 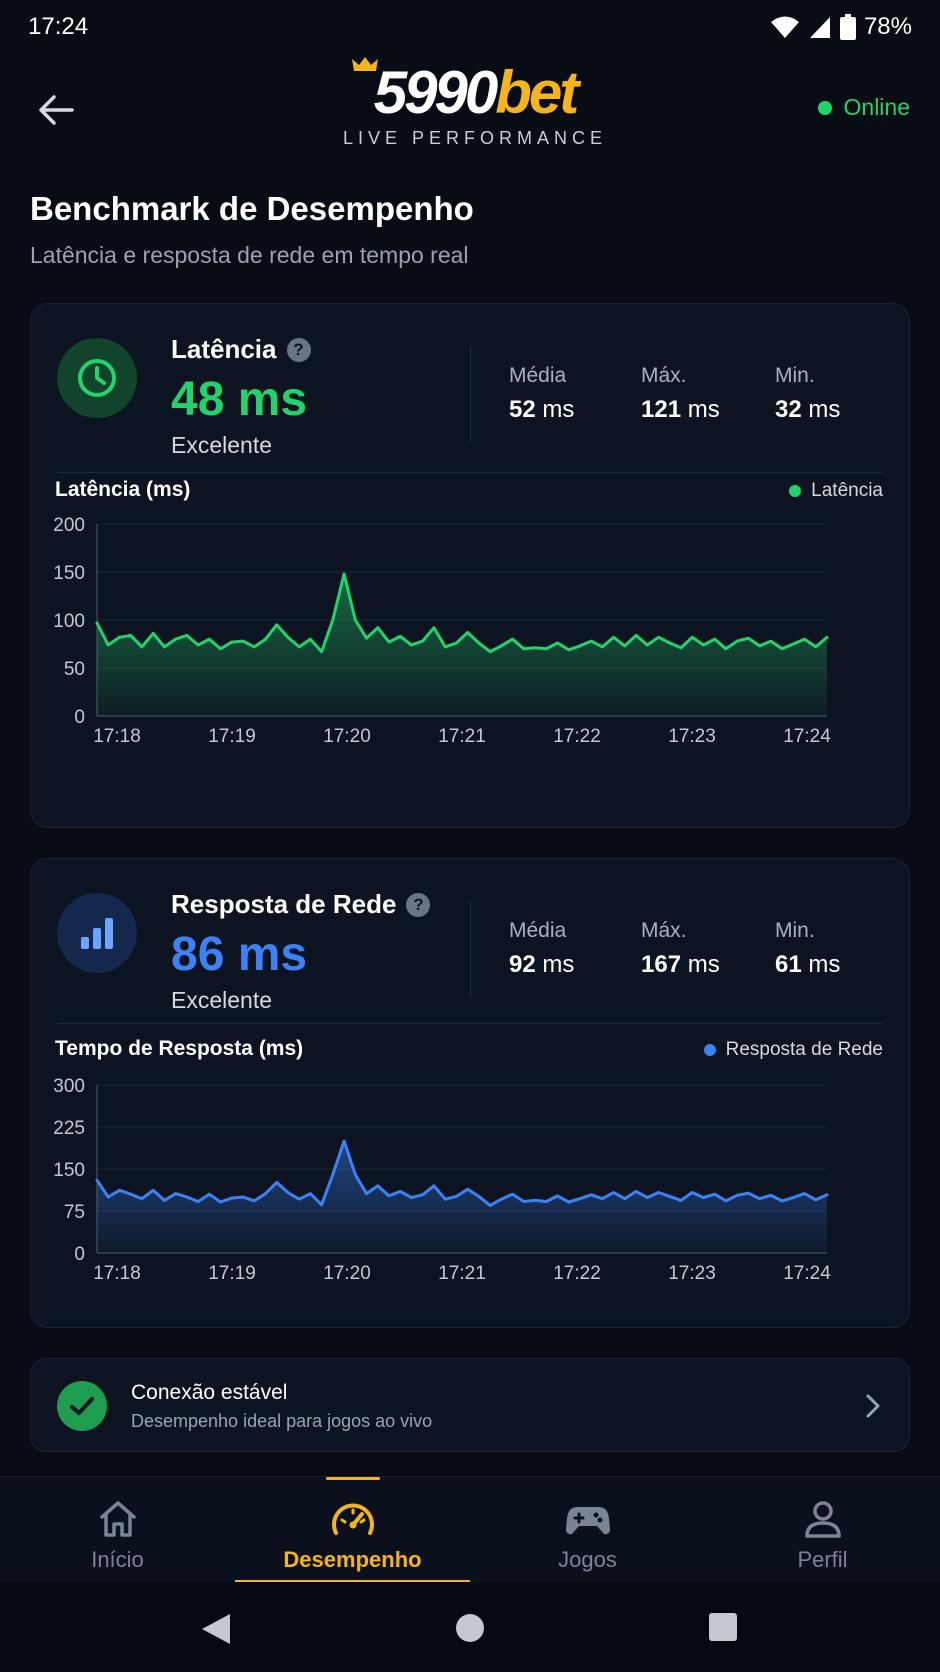 What do you see at coordinates (222, 1000) in the screenshot?
I see `response-quality: Excelente` at bounding box center [222, 1000].